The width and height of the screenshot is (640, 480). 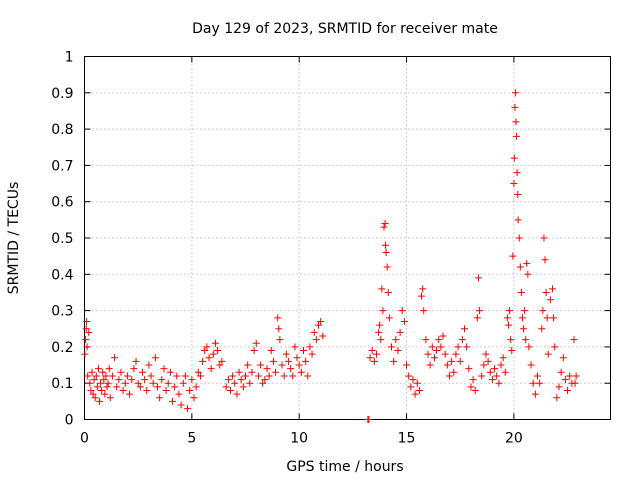 What do you see at coordinates (299, 439) in the screenshot?
I see `x-tick-label: 10` at bounding box center [299, 439].